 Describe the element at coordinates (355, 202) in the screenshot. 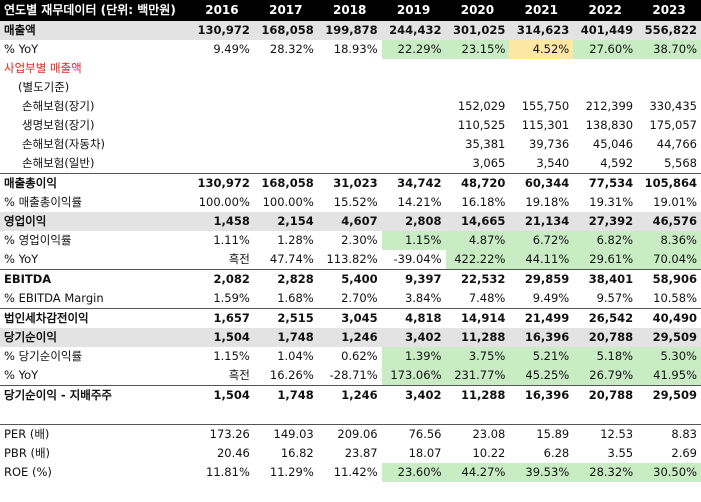

I see `value-cell: 15.52%` at that location.